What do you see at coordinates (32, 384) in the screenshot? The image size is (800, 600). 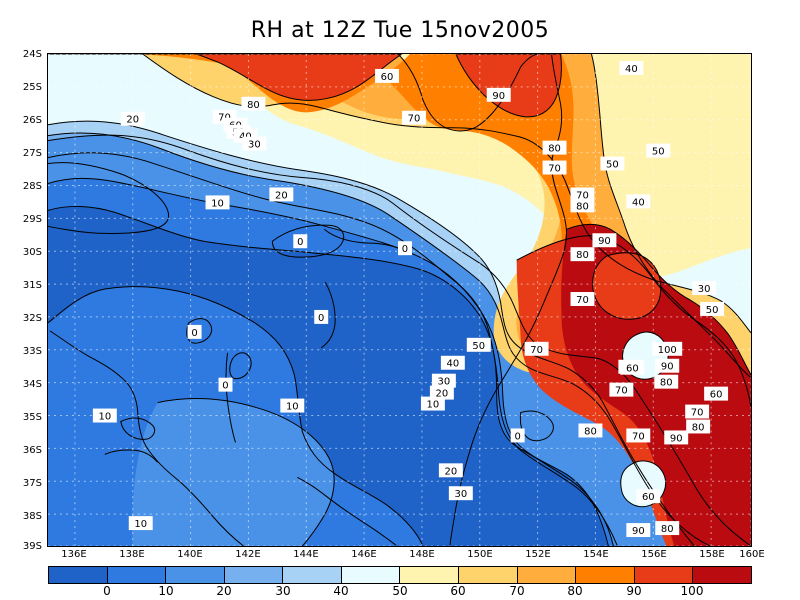 I see `latitude-label: 34S` at bounding box center [32, 384].